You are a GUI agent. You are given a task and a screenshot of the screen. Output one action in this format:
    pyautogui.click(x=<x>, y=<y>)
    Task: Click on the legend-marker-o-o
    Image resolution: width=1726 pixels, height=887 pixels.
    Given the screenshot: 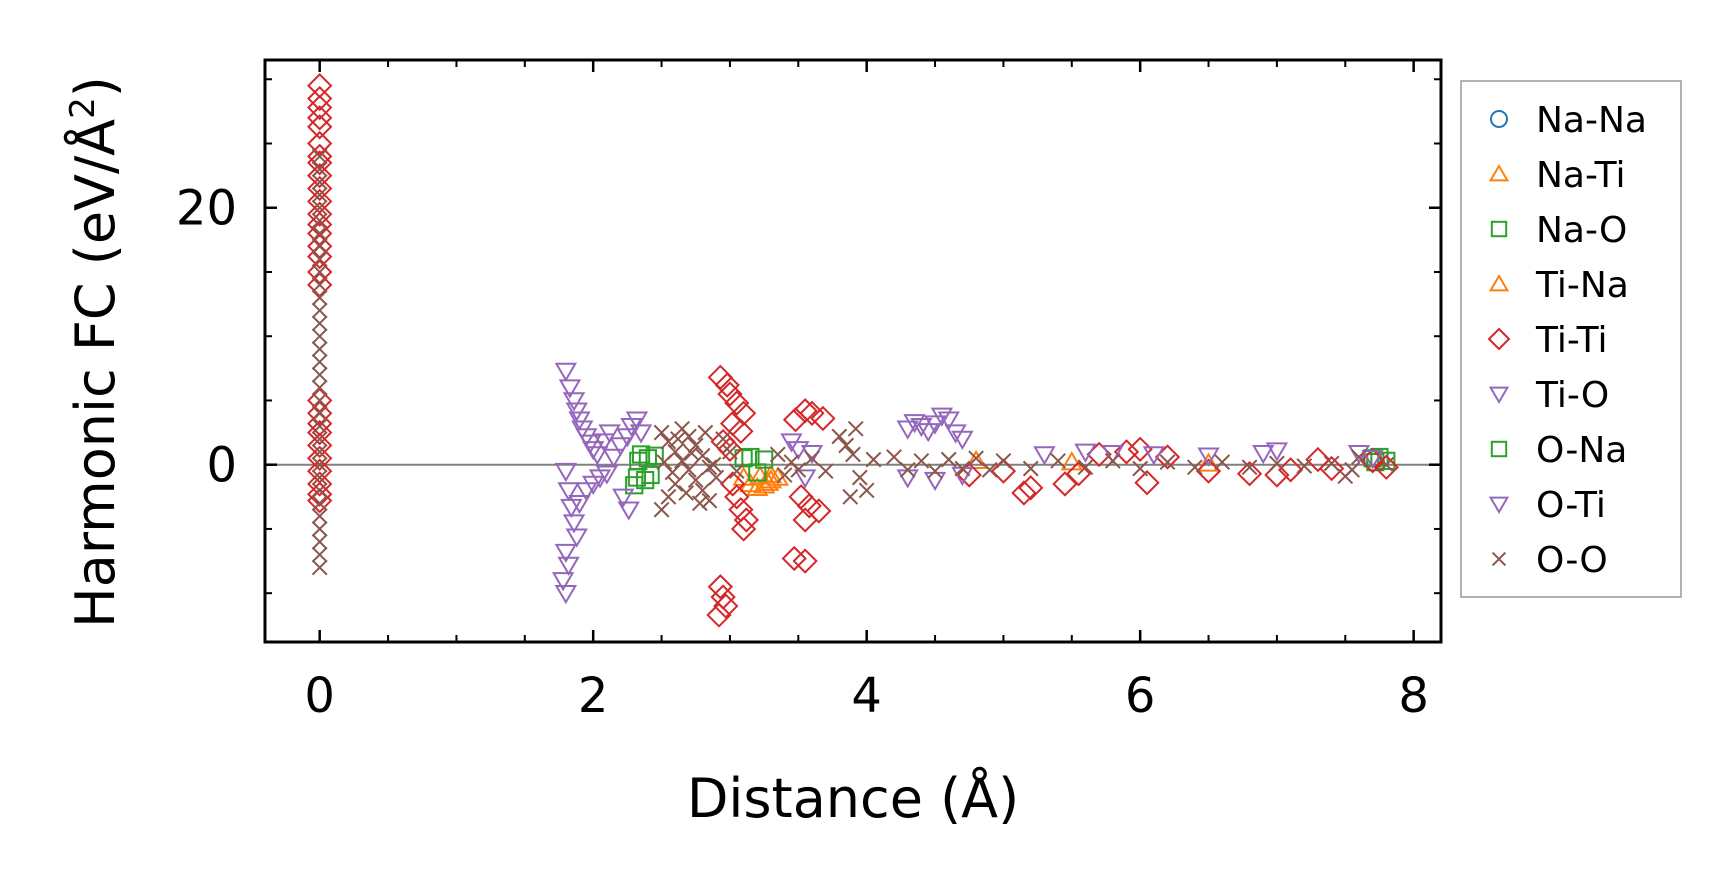 What is the action you would take?
    pyautogui.click(x=1499, y=559)
    